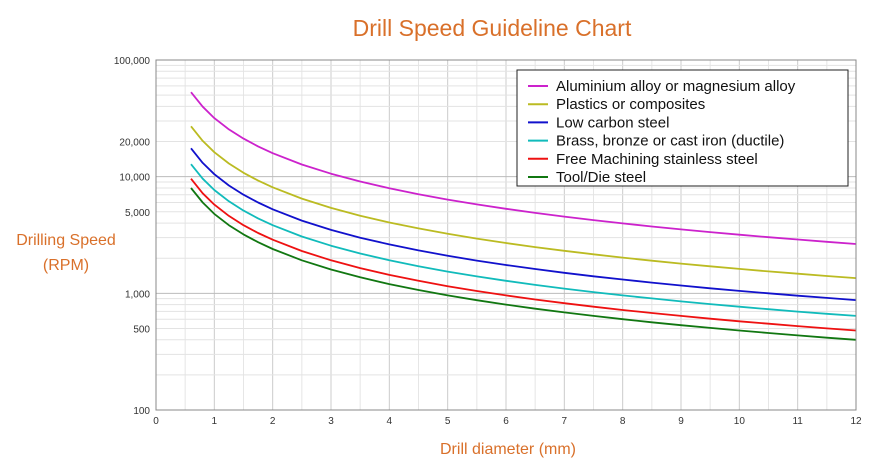 The image size is (882, 471). What do you see at coordinates (508, 449) in the screenshot?
I see `x-axis-title: Drill diameter (mm)` at bounding box center [508, 449].